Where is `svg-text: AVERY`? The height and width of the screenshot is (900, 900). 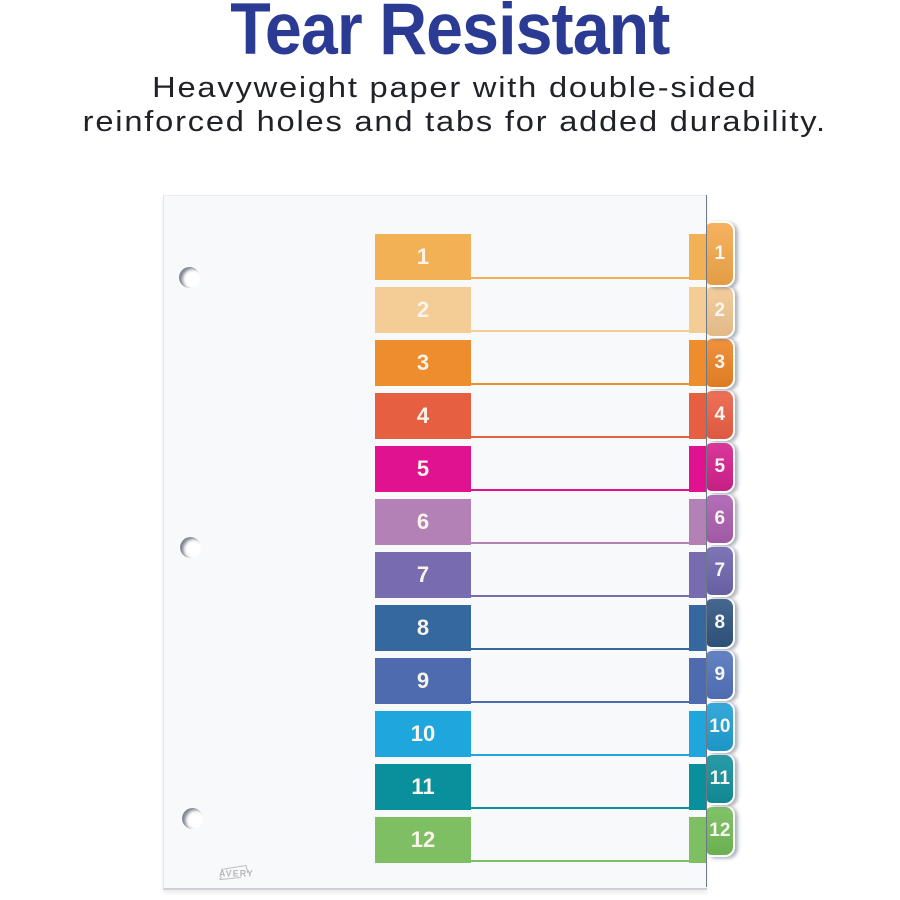
svg-text: AVERY is located at coordinates (236, 874).